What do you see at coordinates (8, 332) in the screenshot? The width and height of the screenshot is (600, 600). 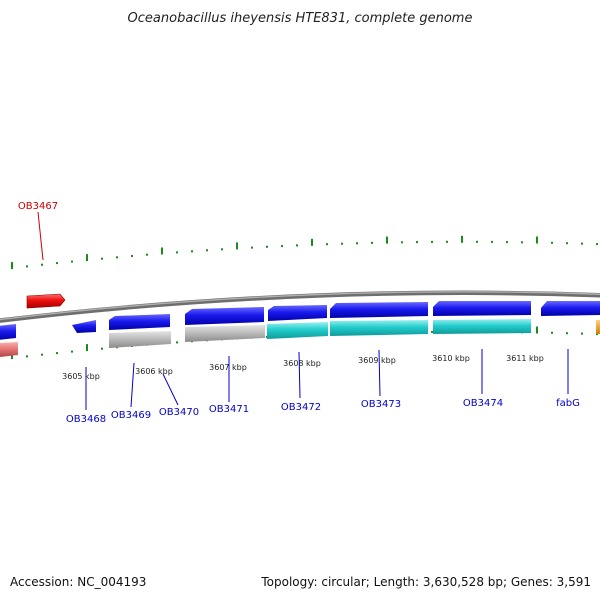 I see `gene-arrow-left-edge` at bounding box center [8, 332].